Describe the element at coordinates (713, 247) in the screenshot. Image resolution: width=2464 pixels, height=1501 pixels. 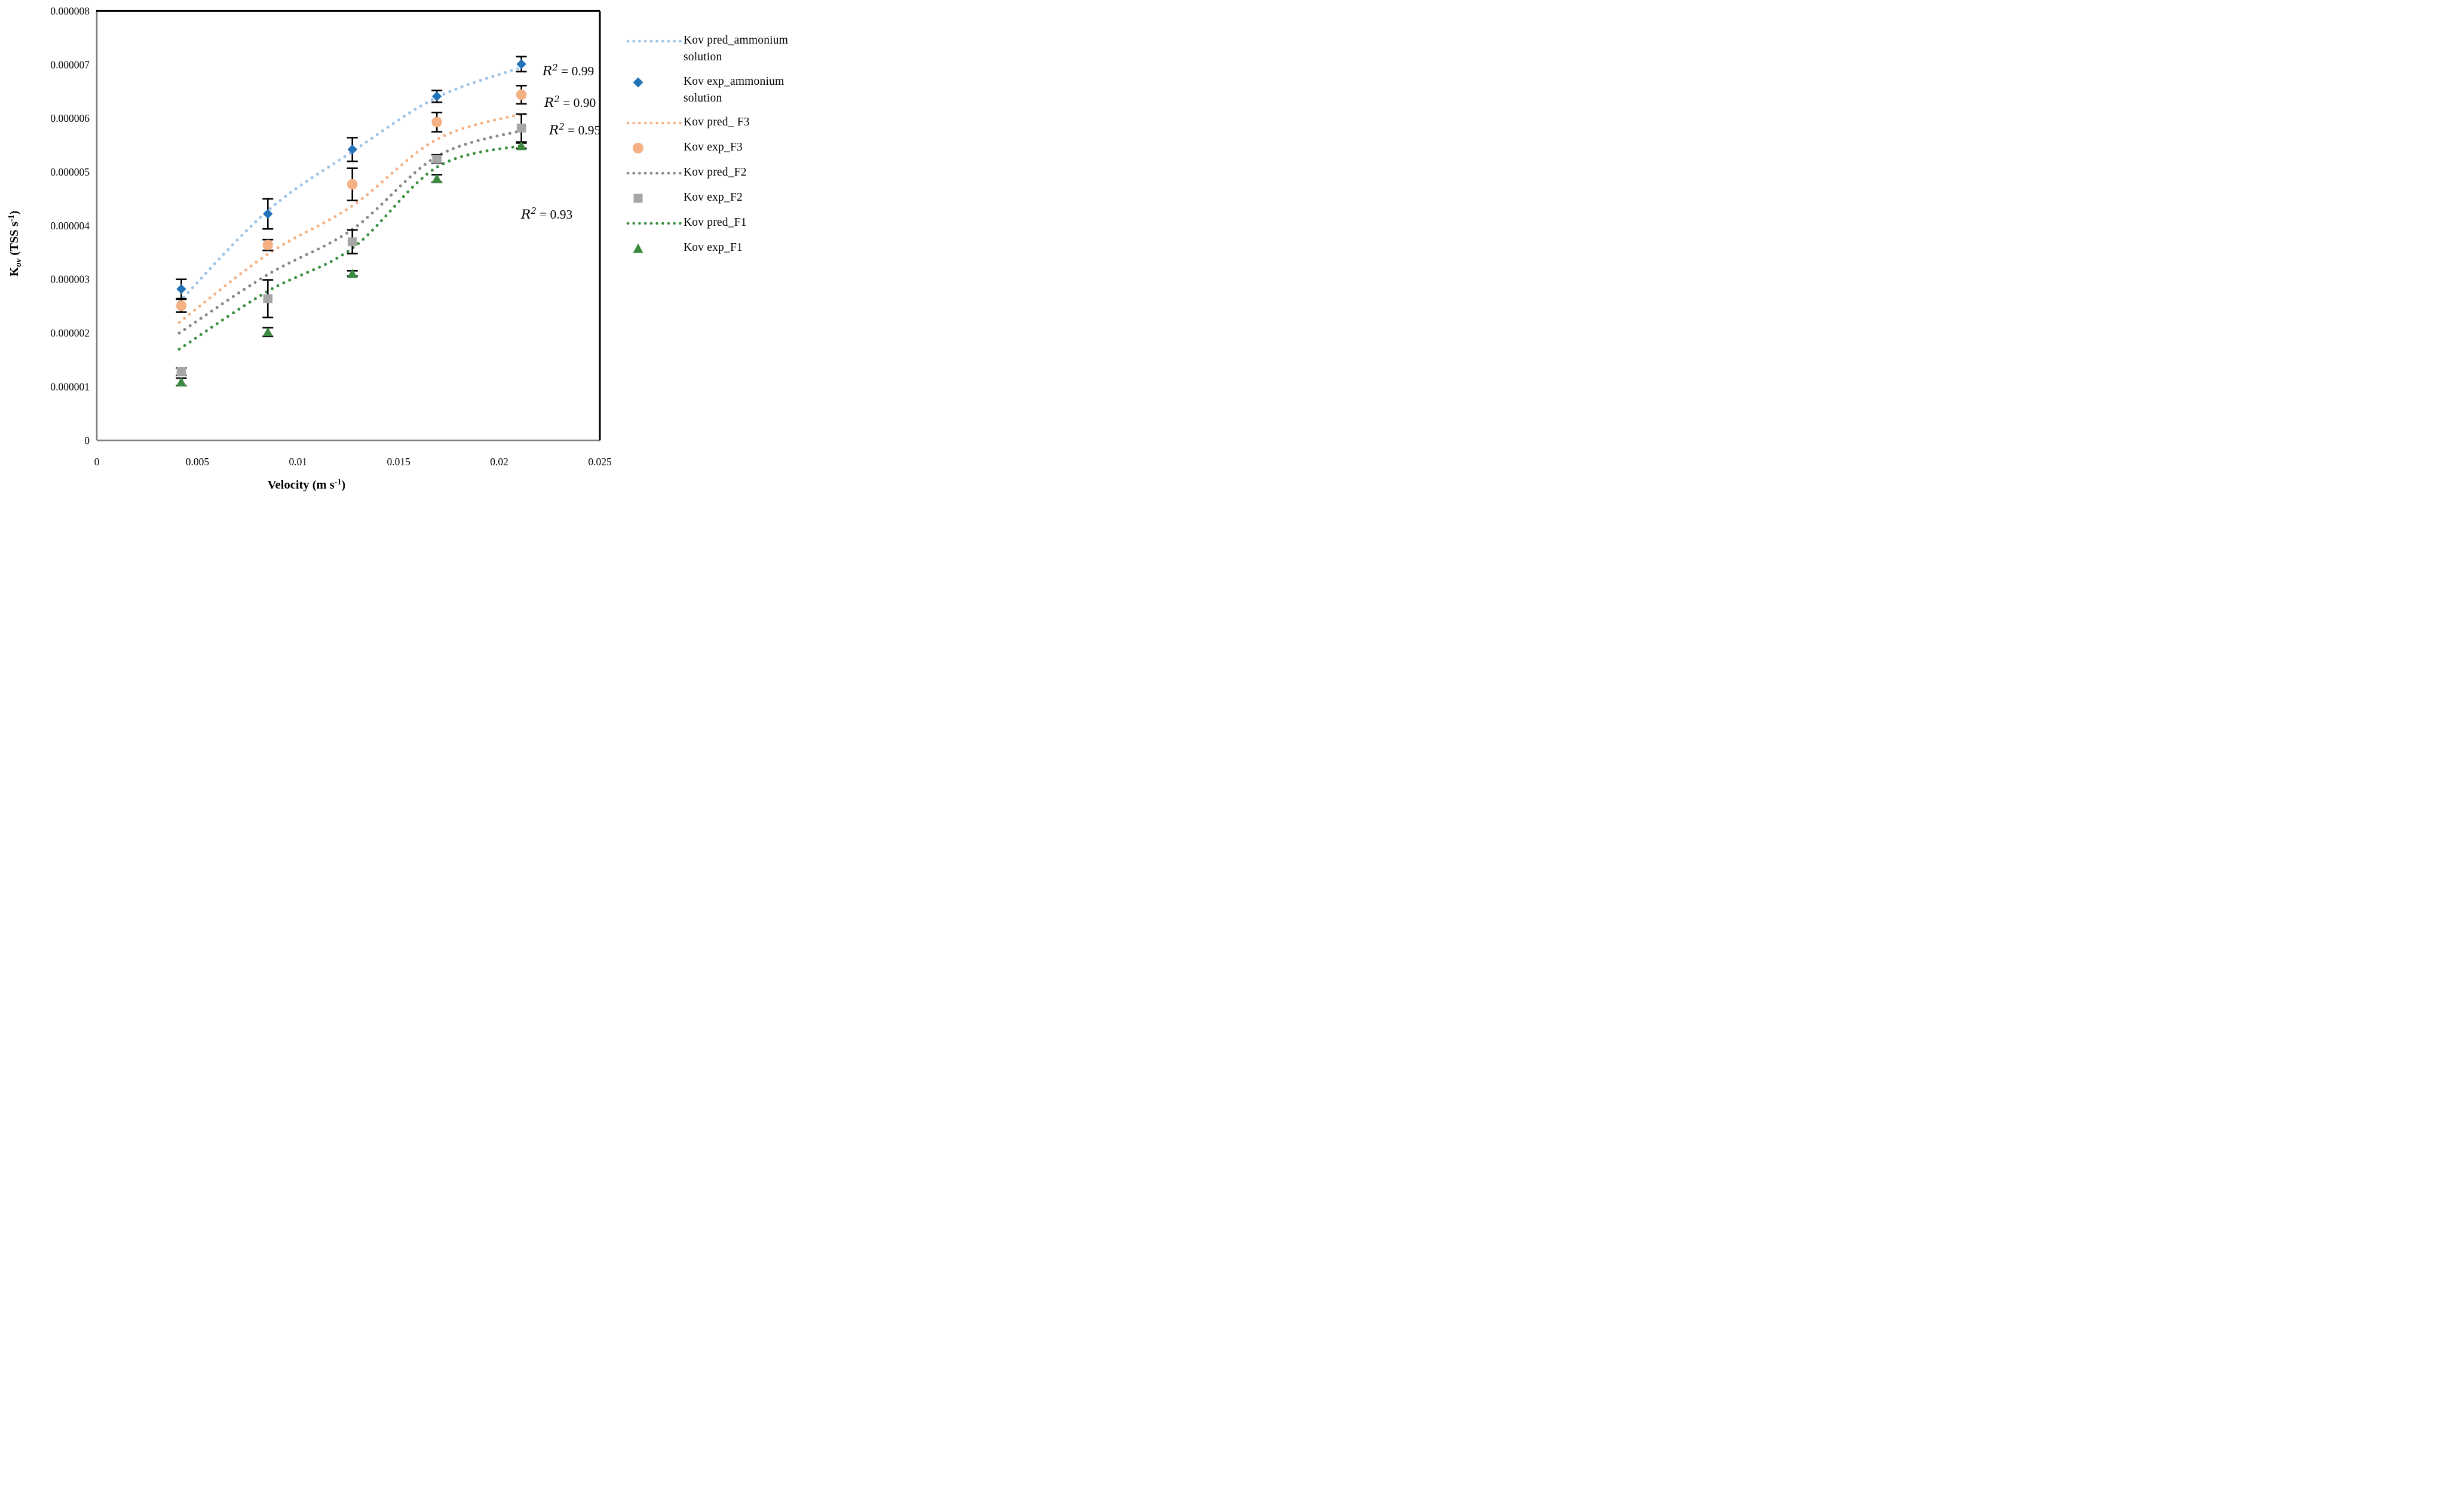
I see `legend-label: Kov exp_F1` at that location.